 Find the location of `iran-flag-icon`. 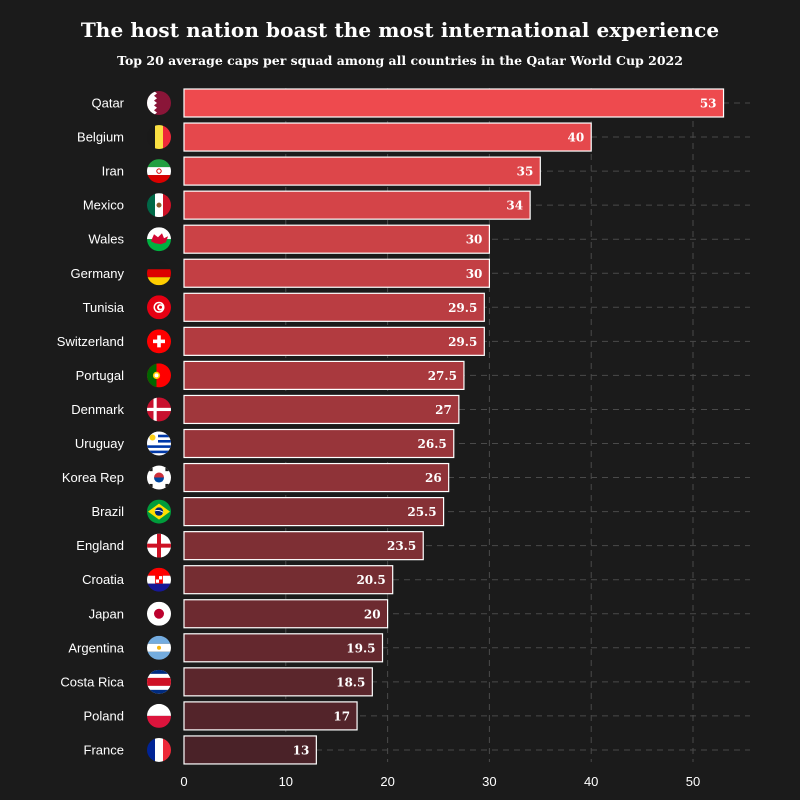

iran-flag-icon is located at coordinates (159, 171).